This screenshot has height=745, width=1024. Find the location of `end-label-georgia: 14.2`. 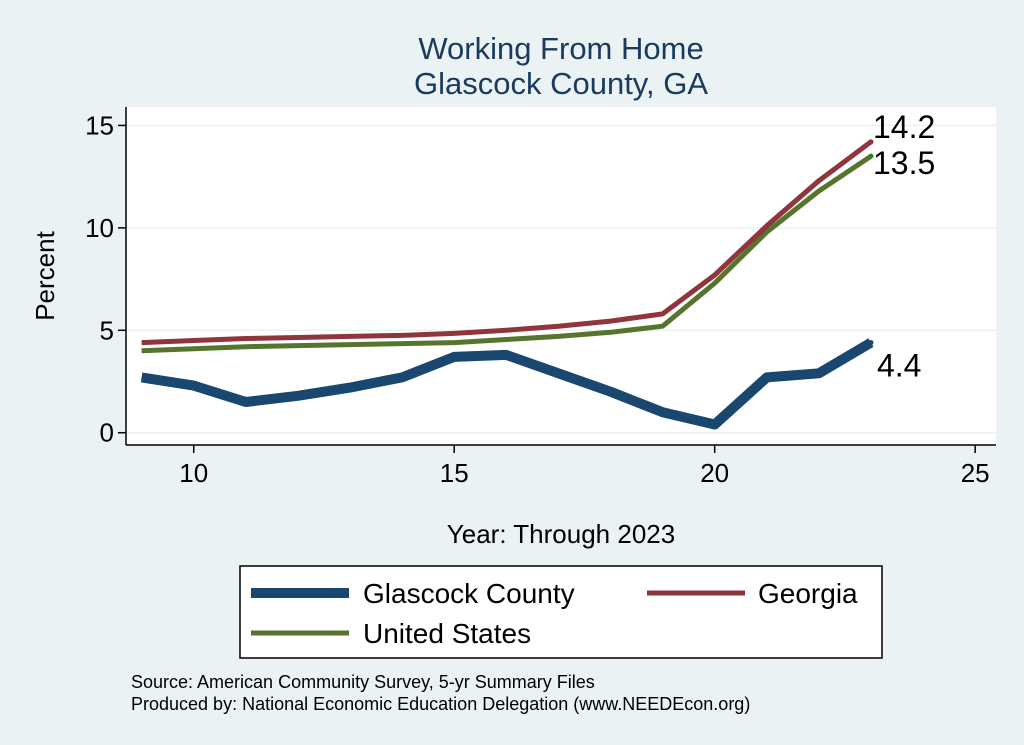

end-label-georgia: 14.2 is located at coordinates (904, 127).